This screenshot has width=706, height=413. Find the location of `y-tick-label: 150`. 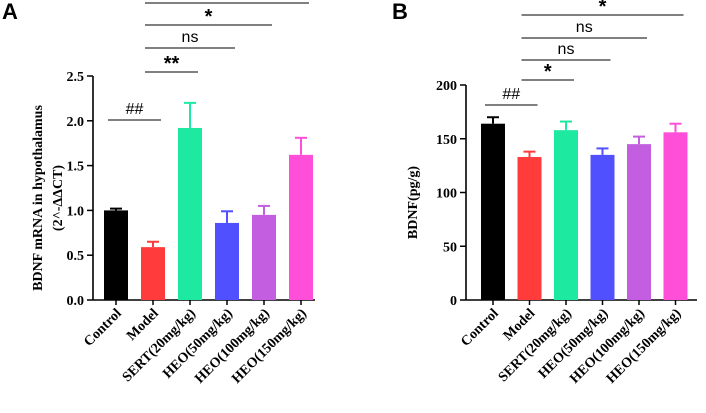

y-tick-label: 150 is located at coordinates (446, 140).